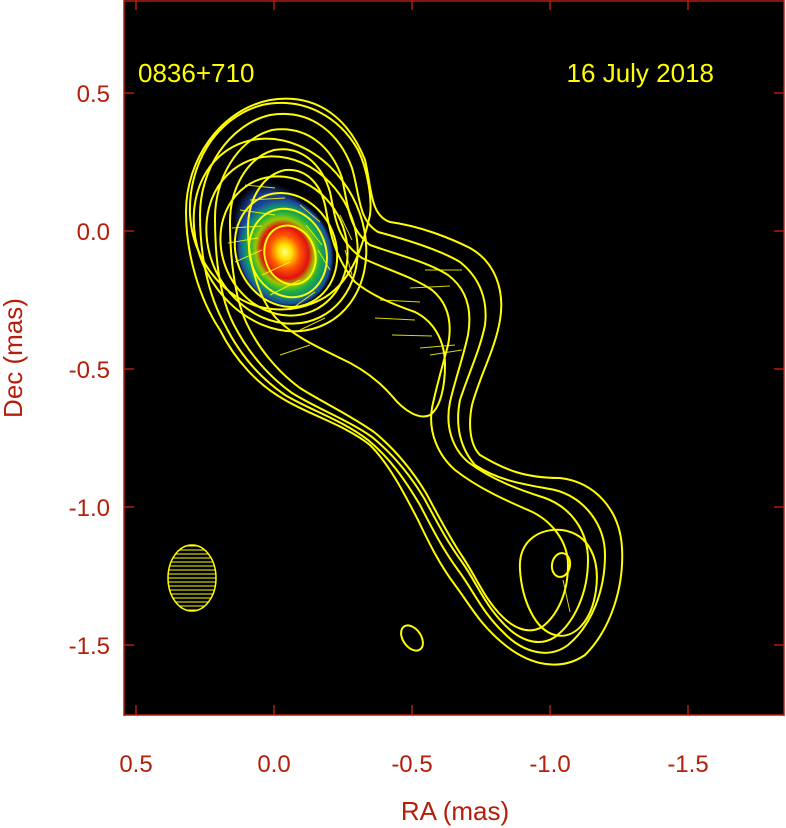  I want to click on island-contour, so click(412, 638).